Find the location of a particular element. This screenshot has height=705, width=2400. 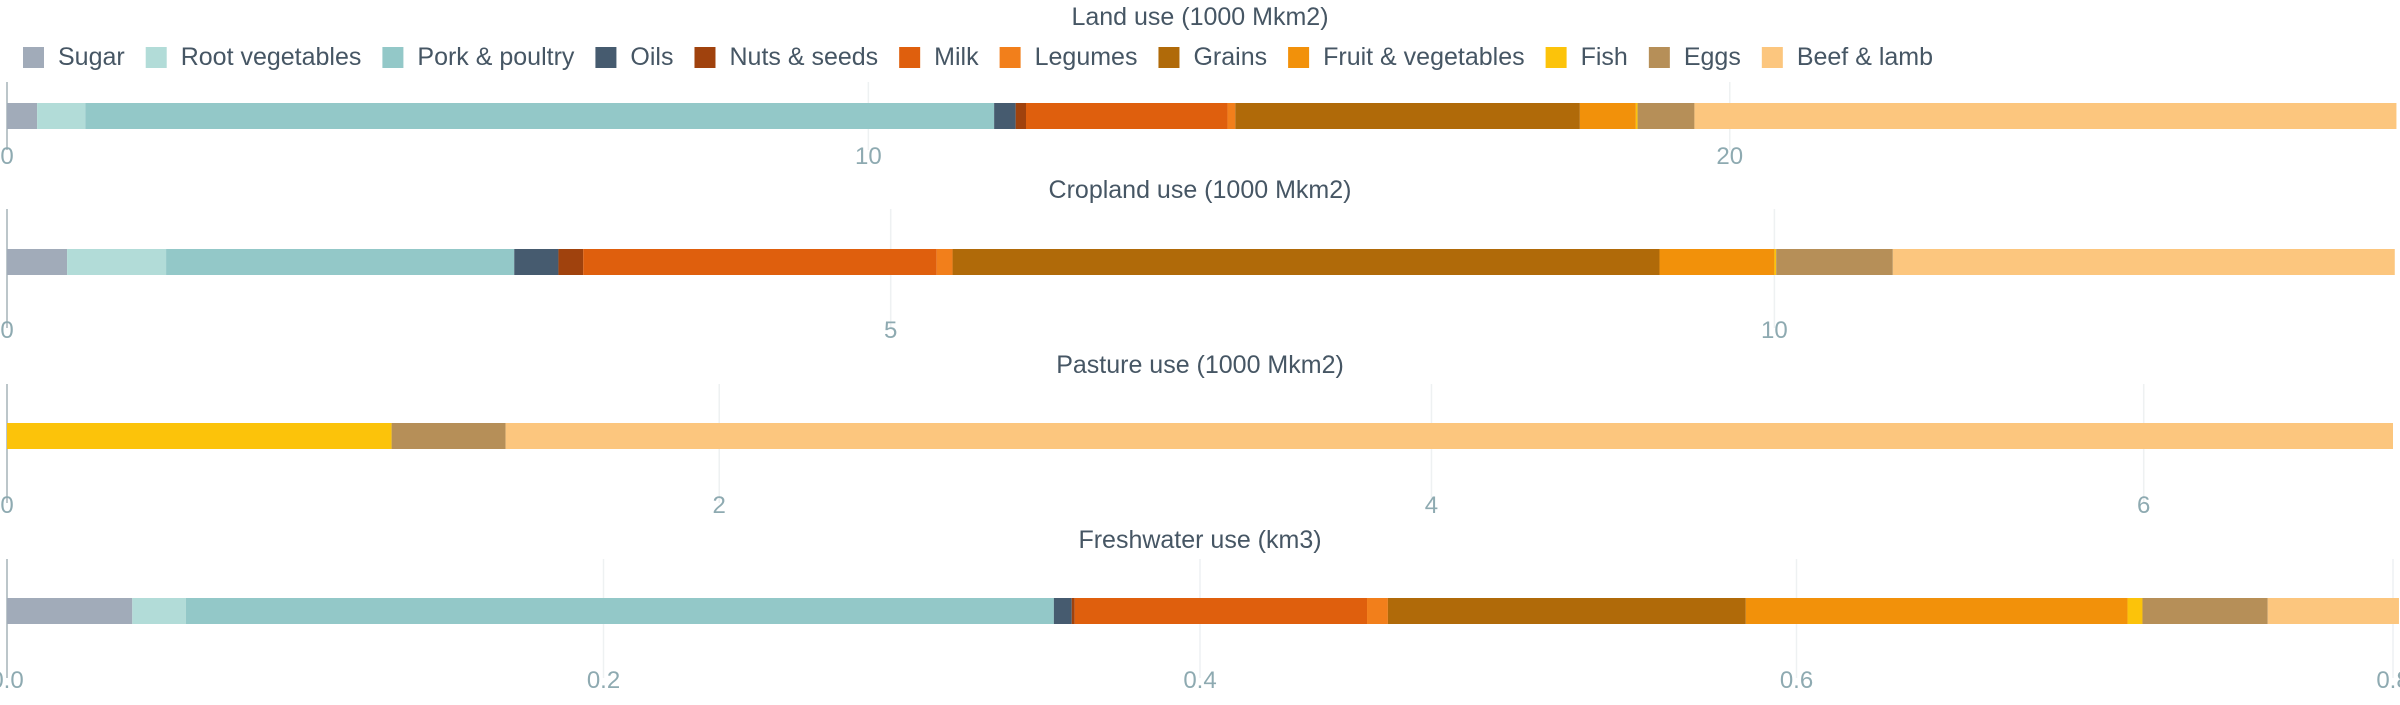

legend-item-fruit-and-vegetables: Fruit & vegetables is located at coordinates (1406, 57).